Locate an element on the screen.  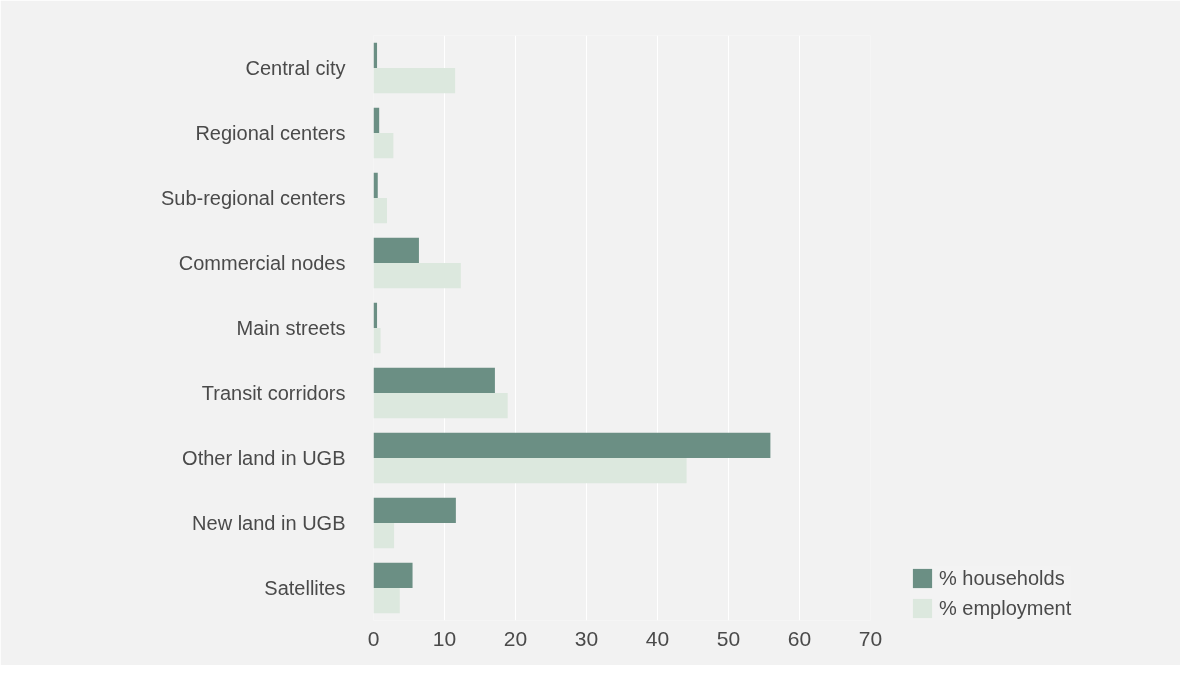
y-tick-label: Satellites is located at coordinates (305, 588).